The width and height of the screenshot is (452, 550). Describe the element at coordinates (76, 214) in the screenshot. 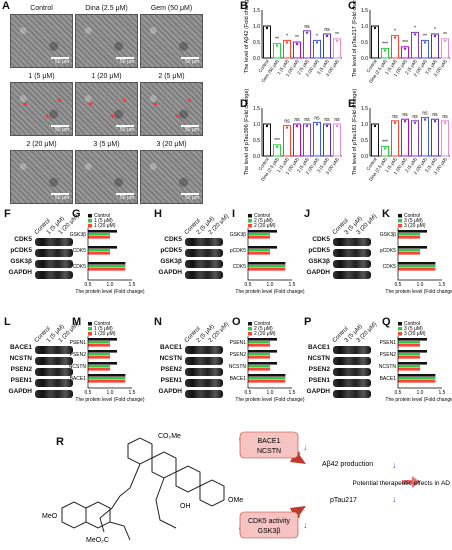

I see `panel-label-g: G` at that location.